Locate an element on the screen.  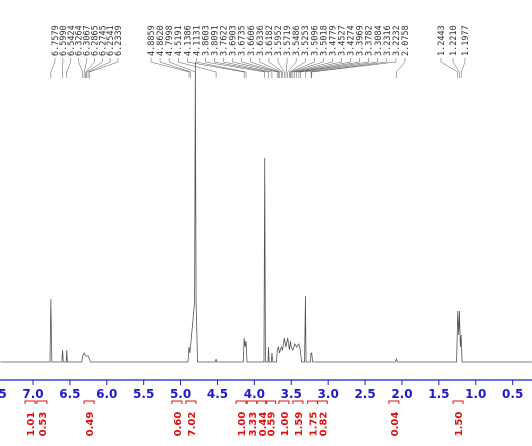
peak-label: 3.2232 is located at coordinates (397, 40).